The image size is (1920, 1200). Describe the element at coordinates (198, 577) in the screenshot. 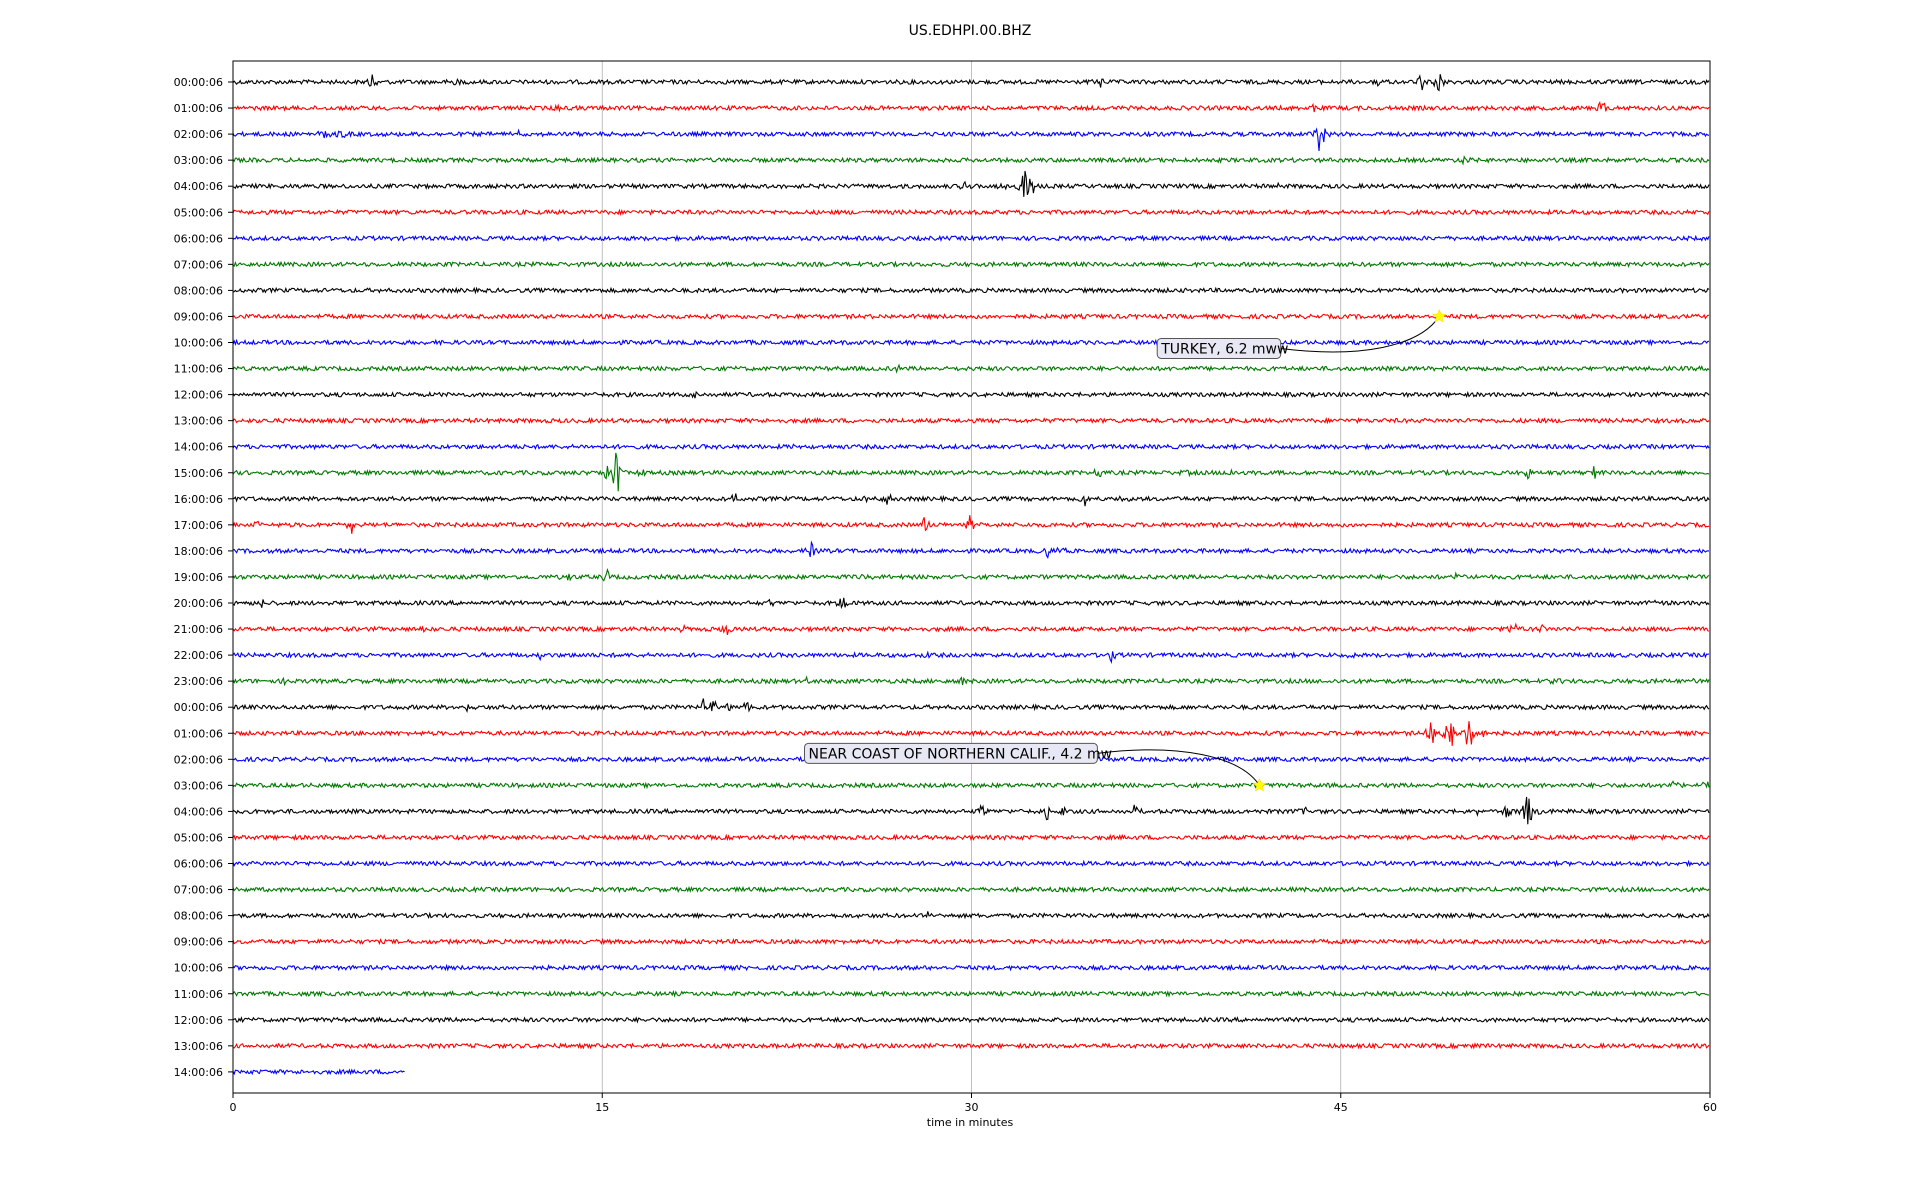

I see `row-time-label: 19:00:06` at that location.